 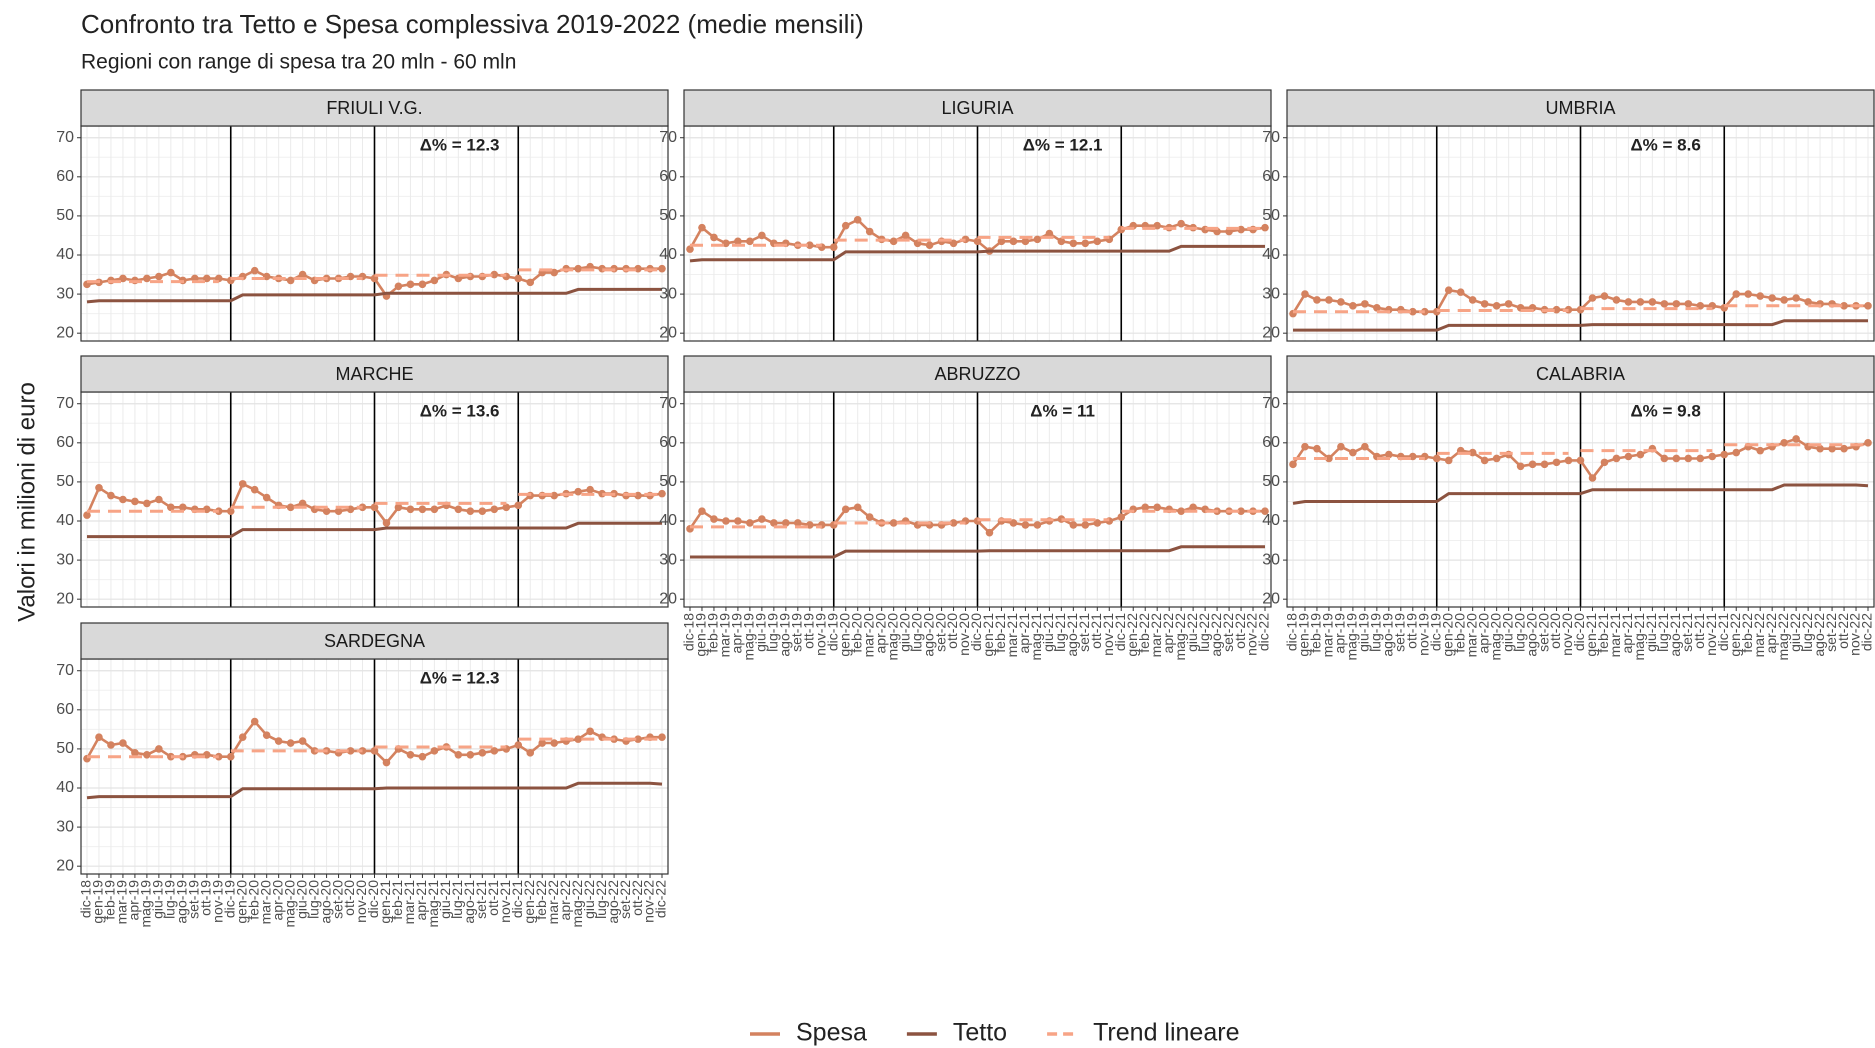 I want to click on x-tick-label: mar-22, so click(x=1759, y=635).